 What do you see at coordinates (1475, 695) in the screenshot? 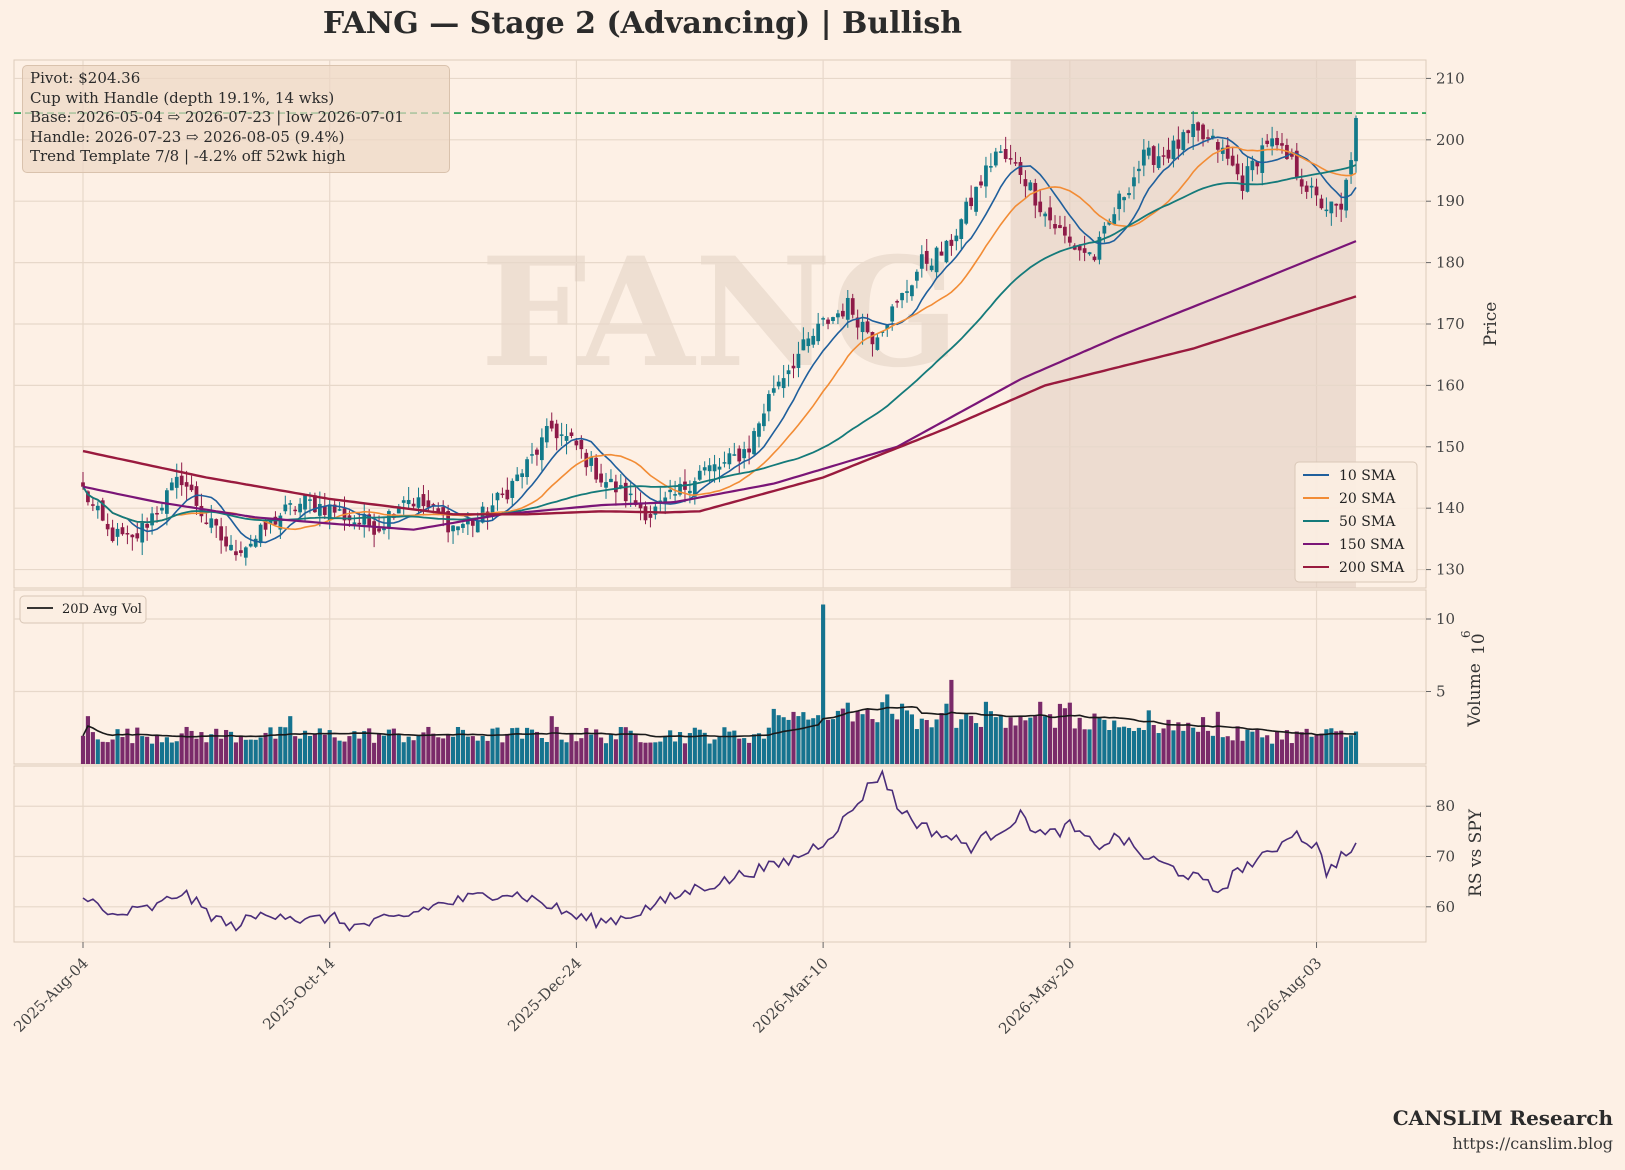
I see `volume-axis-label: Volume` at bounding box center [1475, 695].